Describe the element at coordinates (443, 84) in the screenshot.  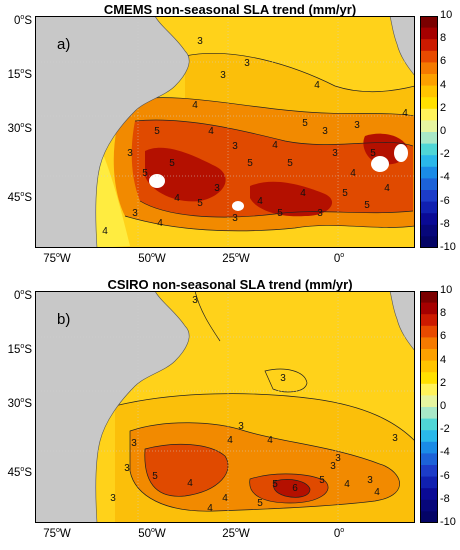
I see `colorbar-tick-label: 4` at that location.